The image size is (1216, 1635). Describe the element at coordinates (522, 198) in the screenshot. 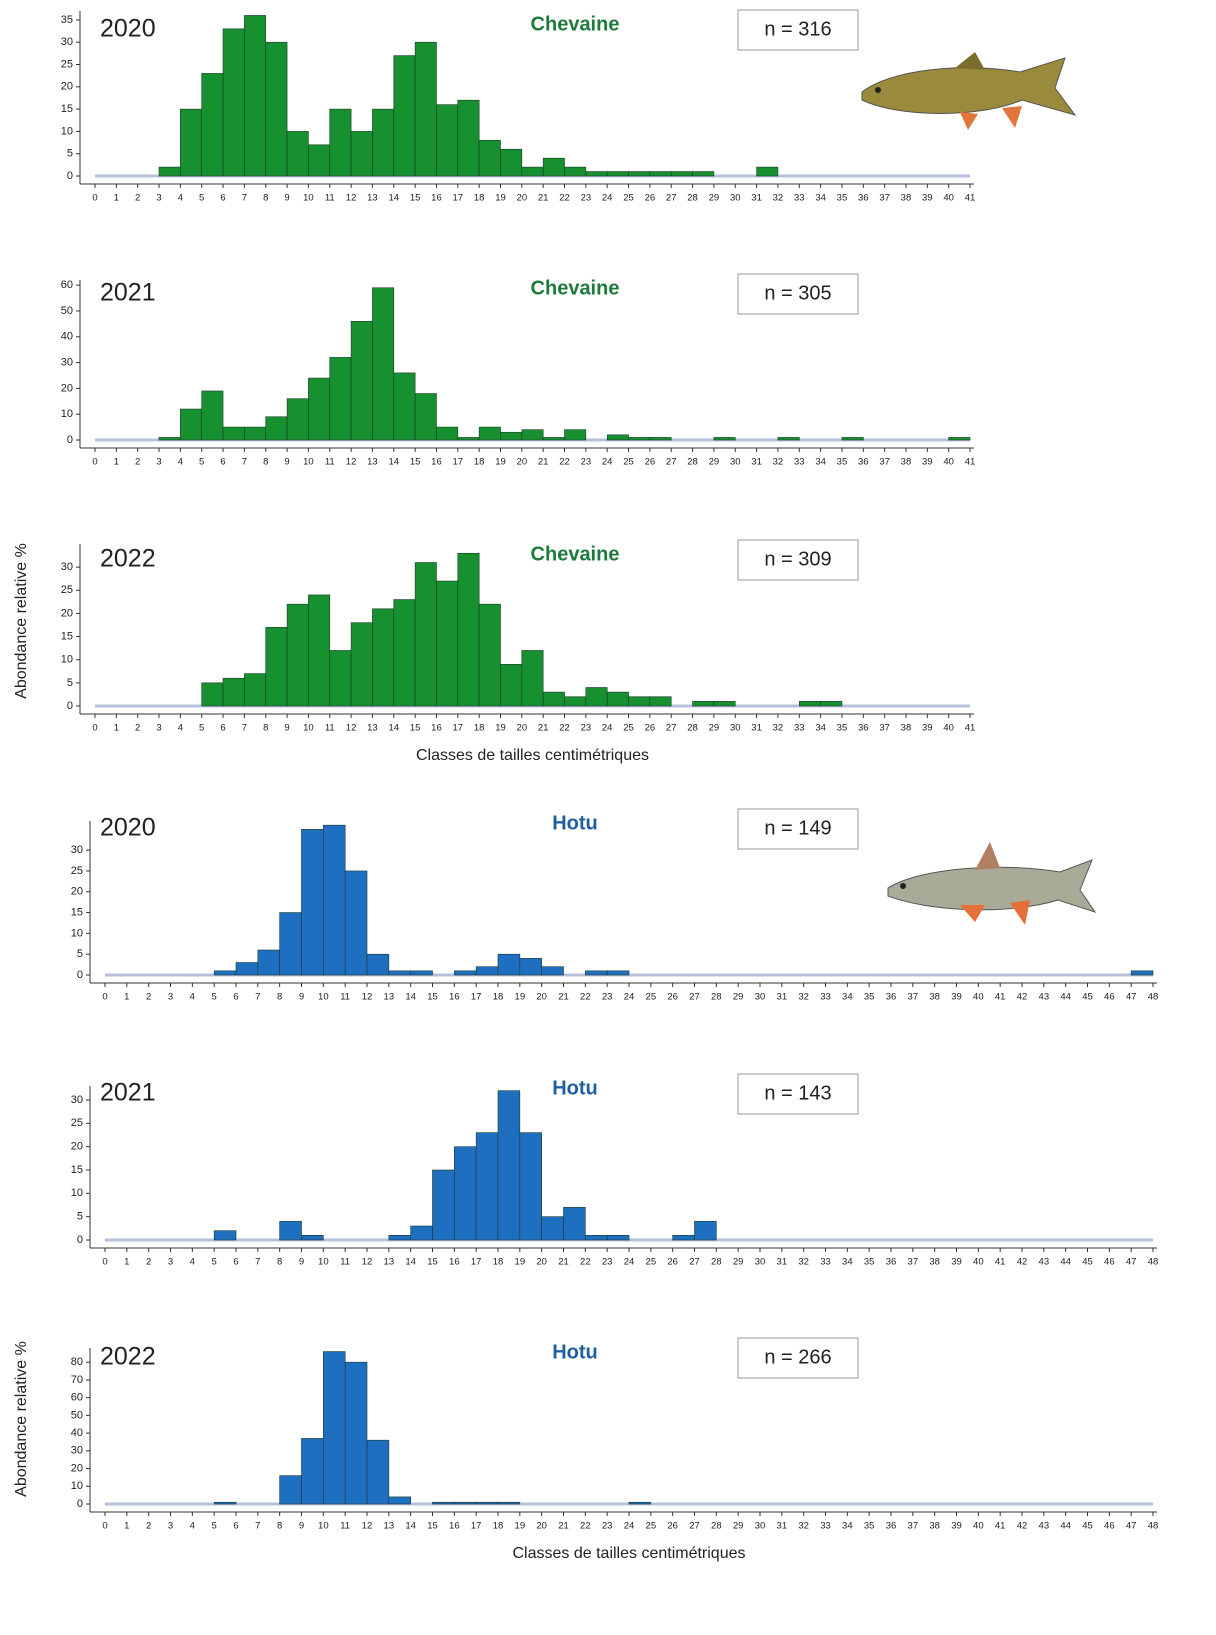

I see `x-tick-label: 20` at that location.